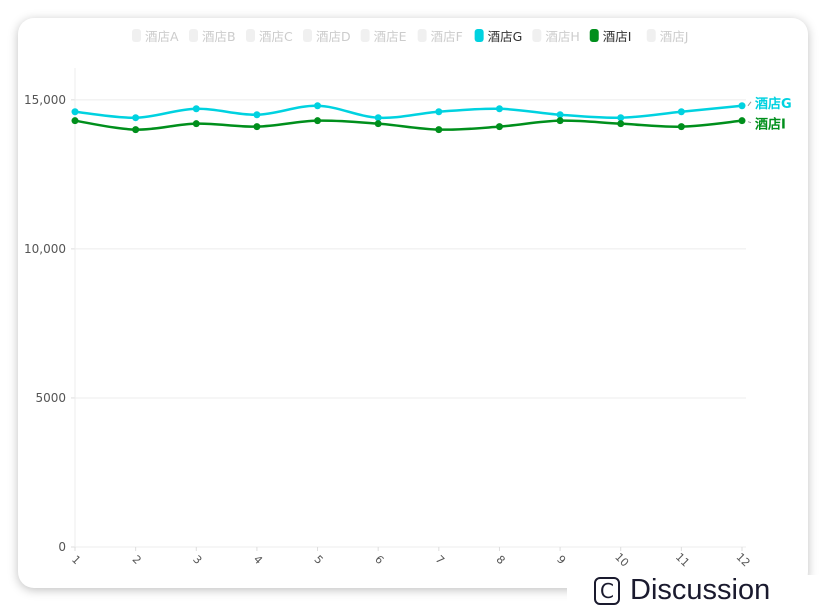  I want to click on discussion-button: C Discussion, so click(696, 590).